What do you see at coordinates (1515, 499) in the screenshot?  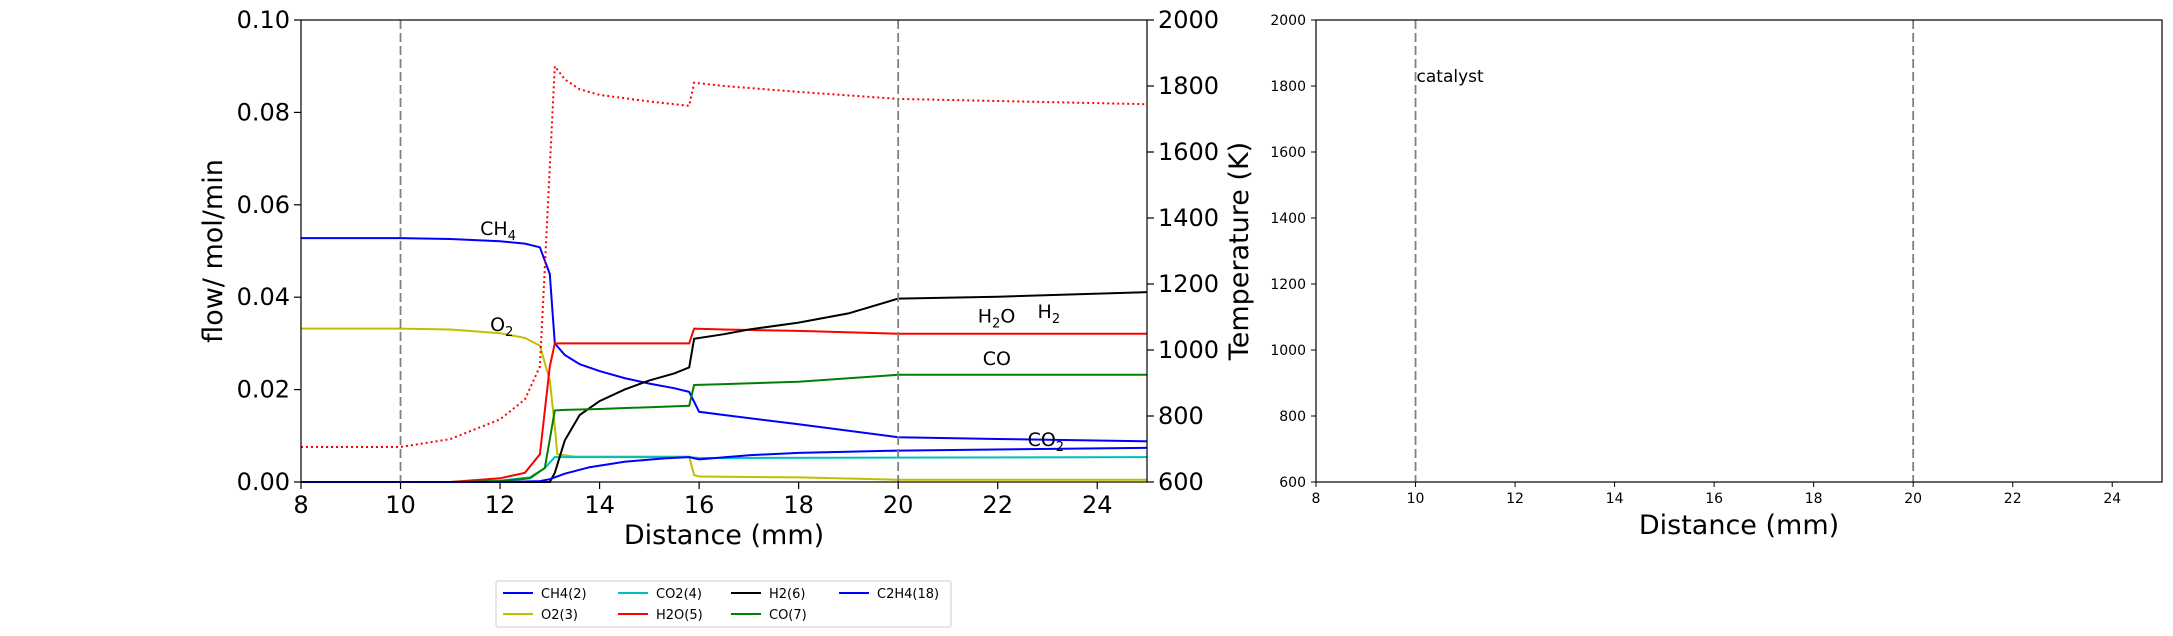 I see `right-x-tick-label: 12` at bounding box center [1515, 499].